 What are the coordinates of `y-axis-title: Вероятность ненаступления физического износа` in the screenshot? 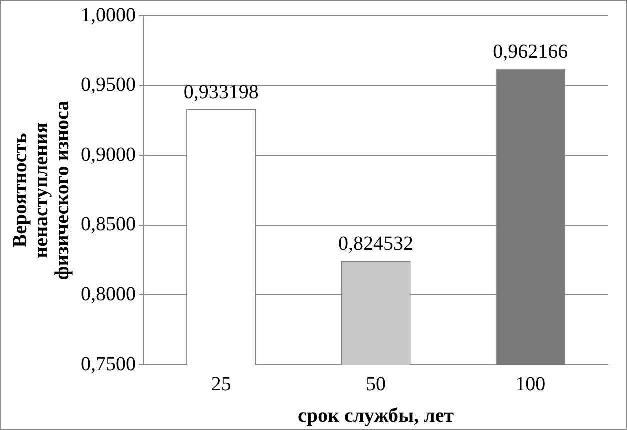 It's located at (42, 190).